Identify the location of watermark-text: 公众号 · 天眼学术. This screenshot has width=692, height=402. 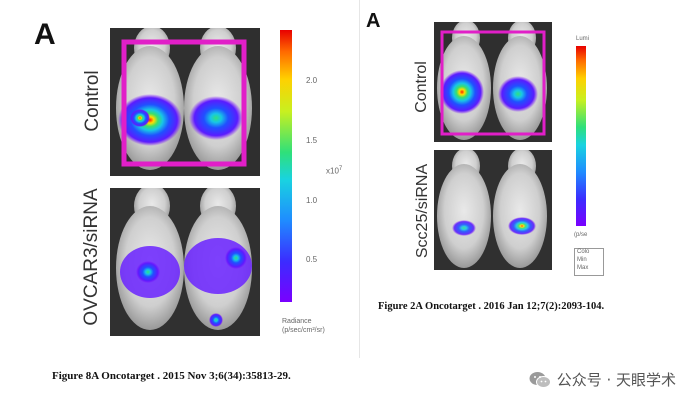
(616, 380).